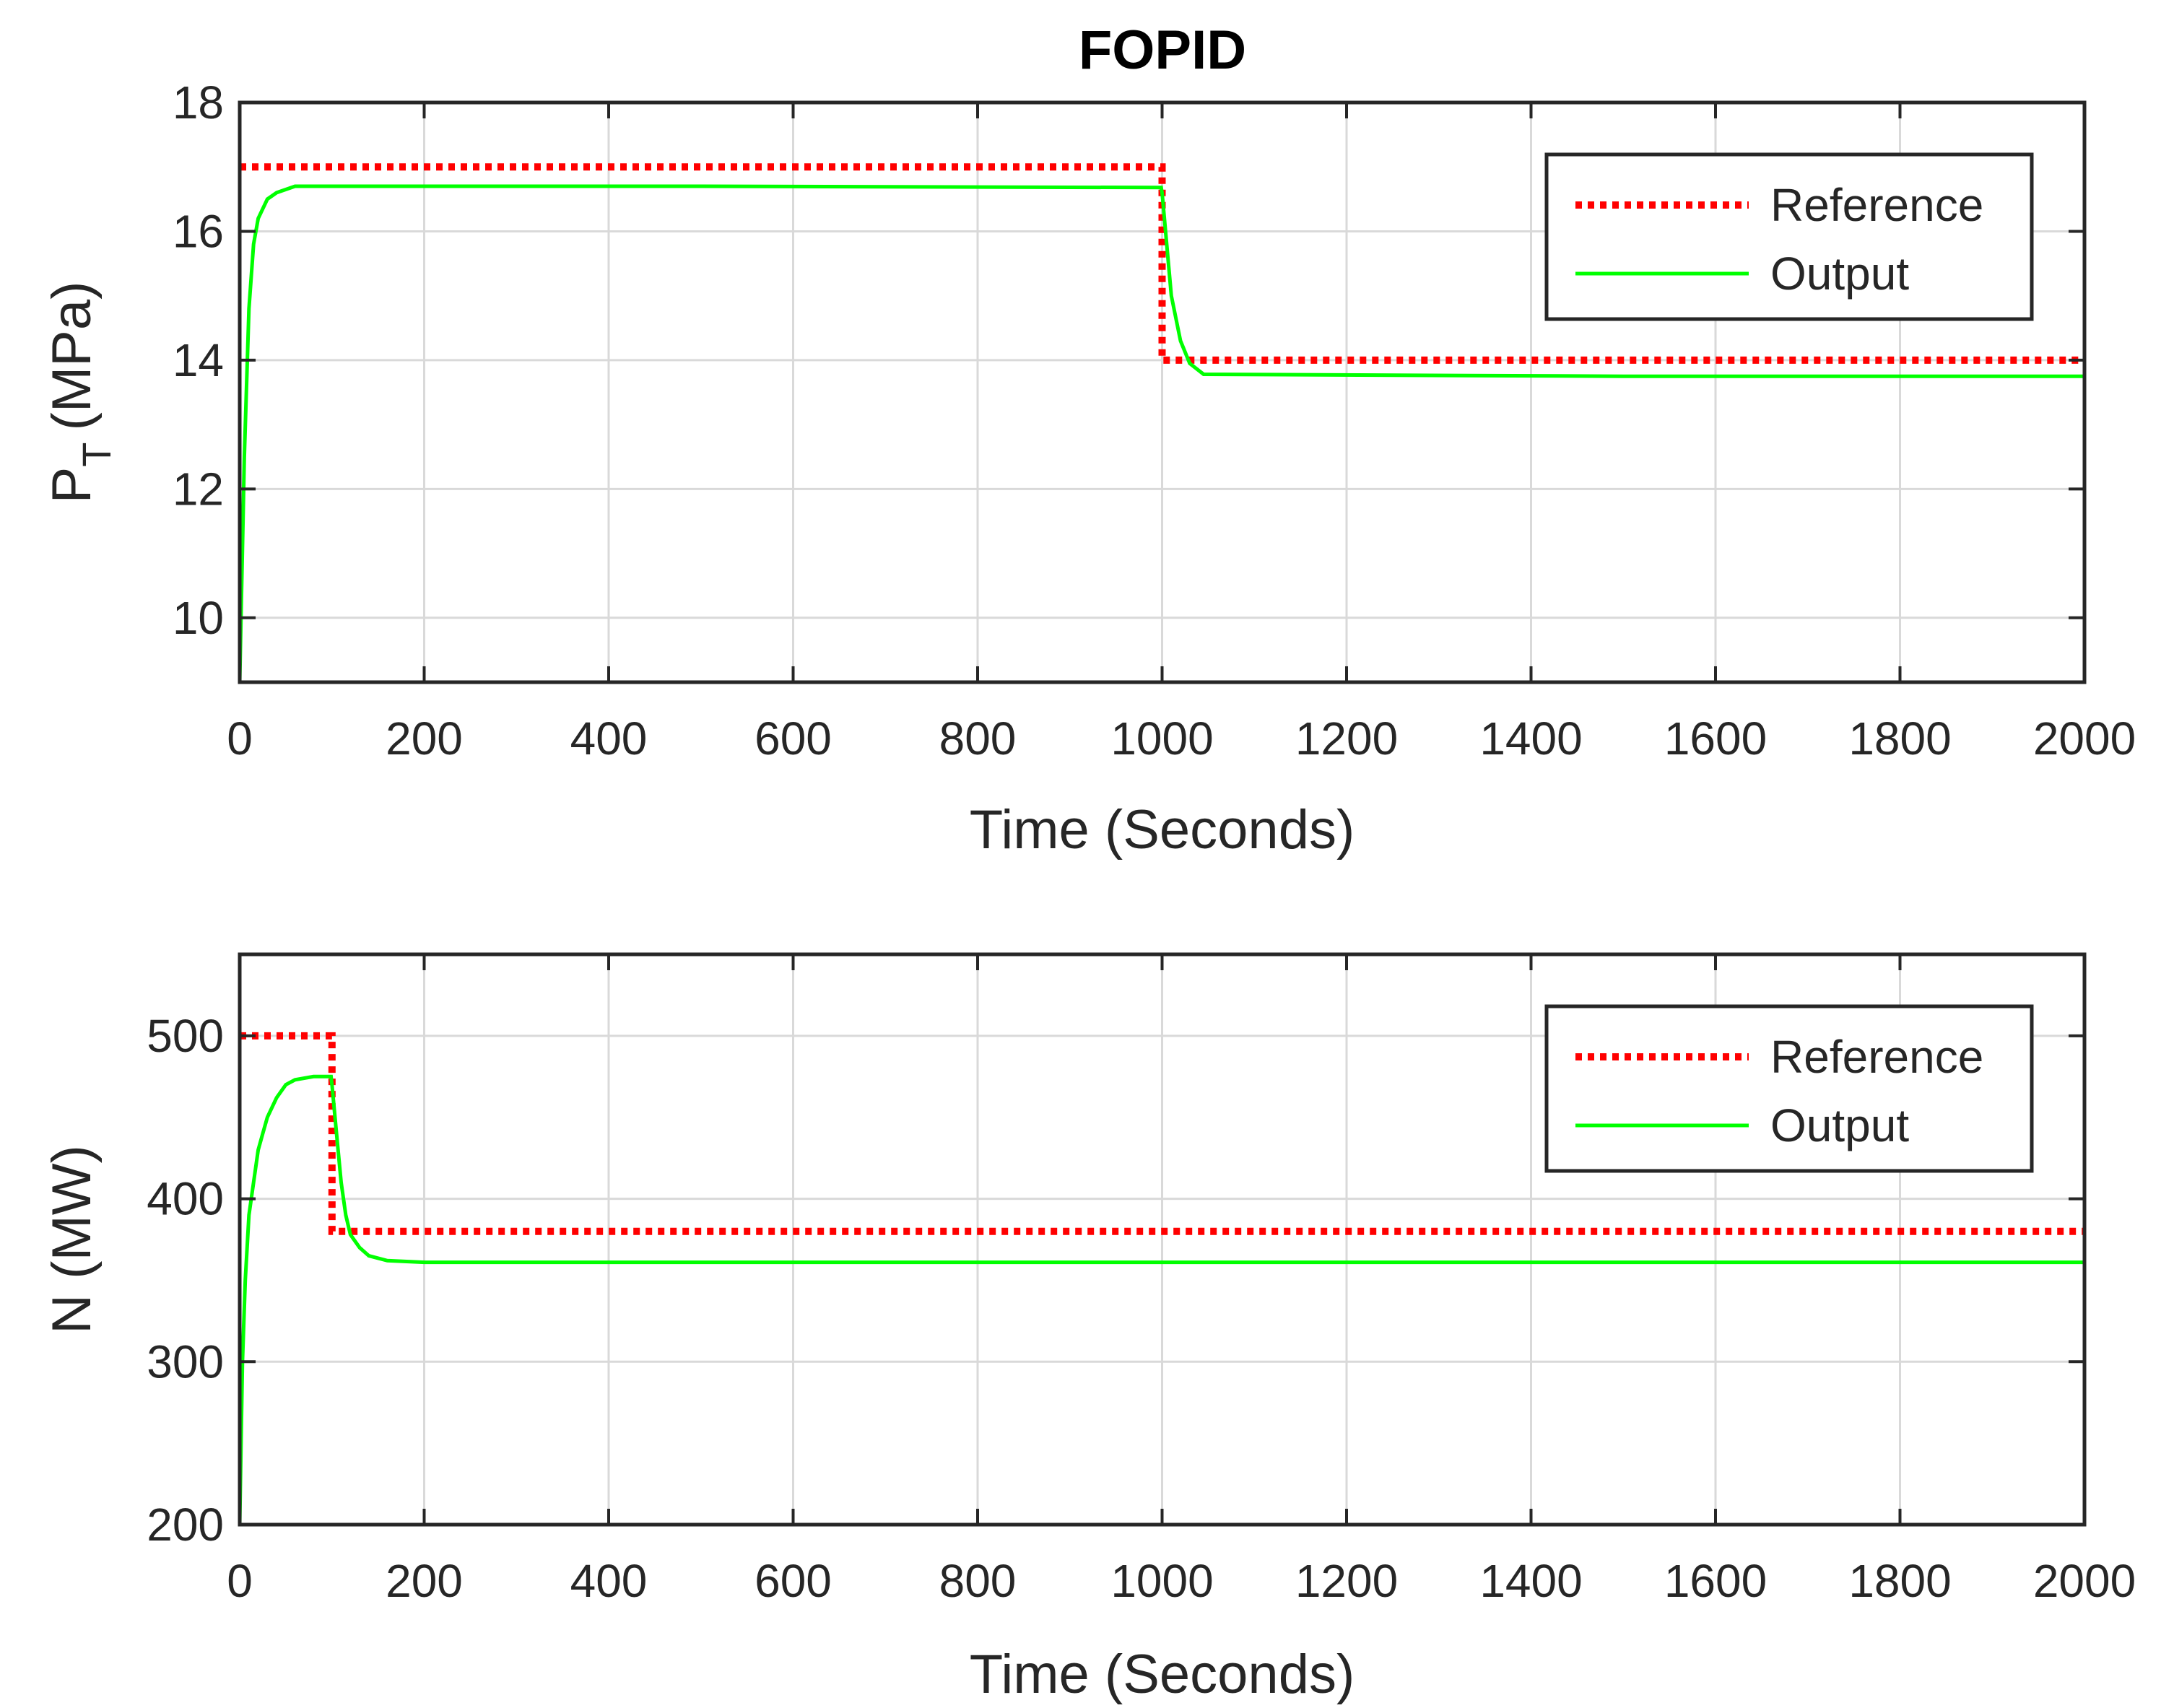 The image size is (2174, 1708). I want to click on pressure-x-tick-label: 1200, so click(1346, 739).